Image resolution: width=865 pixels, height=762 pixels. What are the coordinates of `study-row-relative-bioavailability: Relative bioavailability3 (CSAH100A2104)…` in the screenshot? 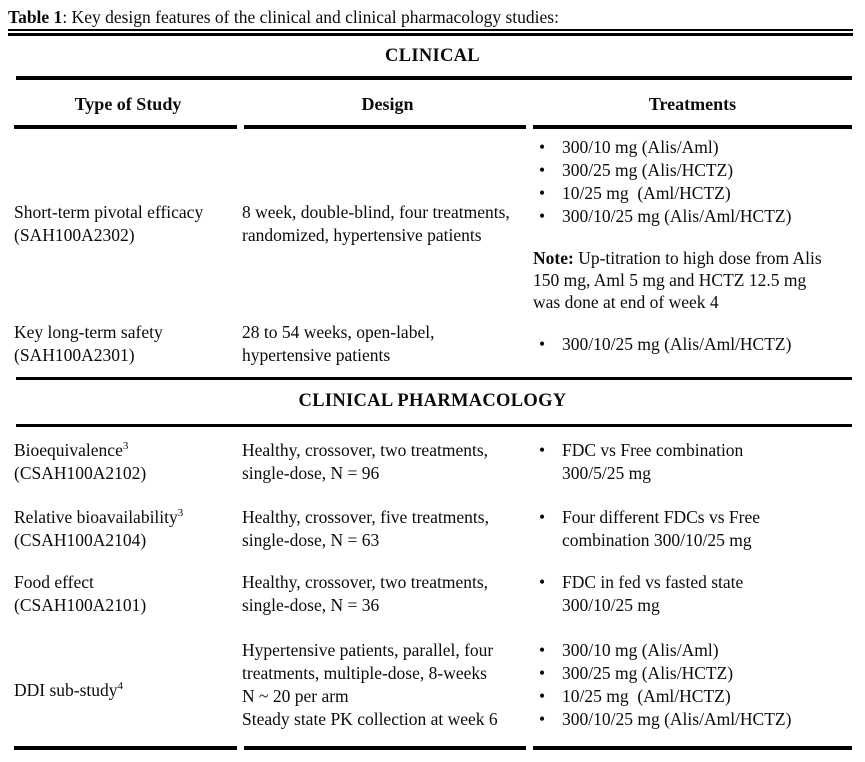 It's located at (432, 529).